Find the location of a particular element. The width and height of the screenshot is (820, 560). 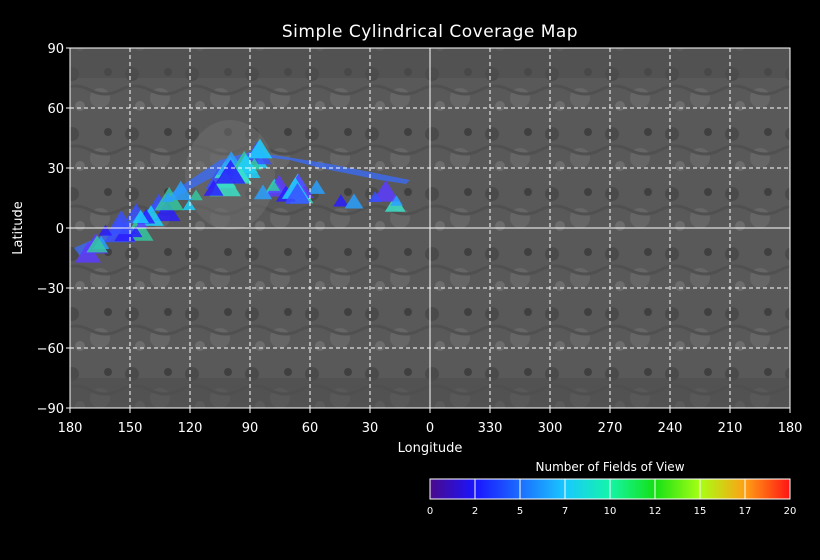

x-tick-label: 150 is located at coordinates (130, 428).